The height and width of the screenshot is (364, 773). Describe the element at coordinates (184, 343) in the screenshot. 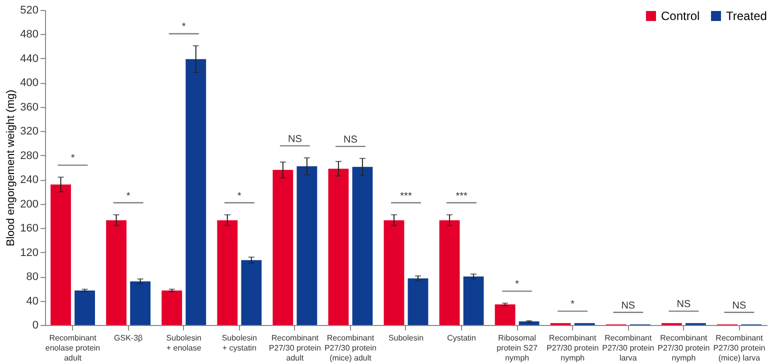

I see `x-tick-label: Subolesin + enolase` at that location.